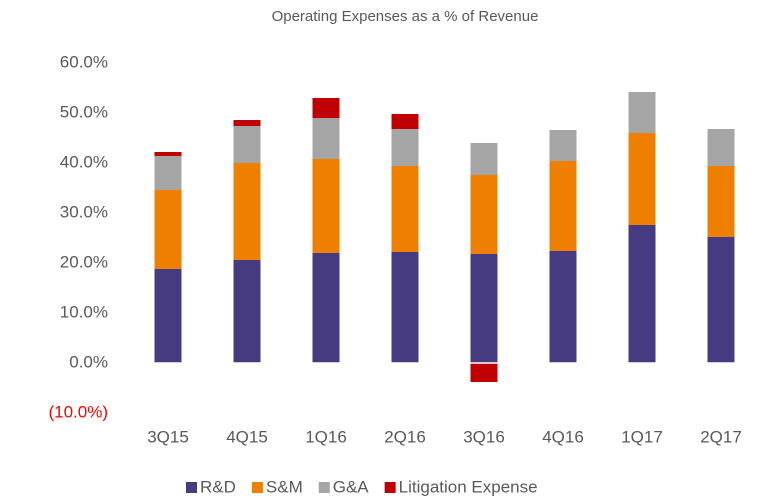 This screenshot has width=769, height=499. What do you see at coordinates (405, 16) in the screenshot?
I see `chart-title: Operating Expenses as a % of Revenue` at bounding box center [405, 16].